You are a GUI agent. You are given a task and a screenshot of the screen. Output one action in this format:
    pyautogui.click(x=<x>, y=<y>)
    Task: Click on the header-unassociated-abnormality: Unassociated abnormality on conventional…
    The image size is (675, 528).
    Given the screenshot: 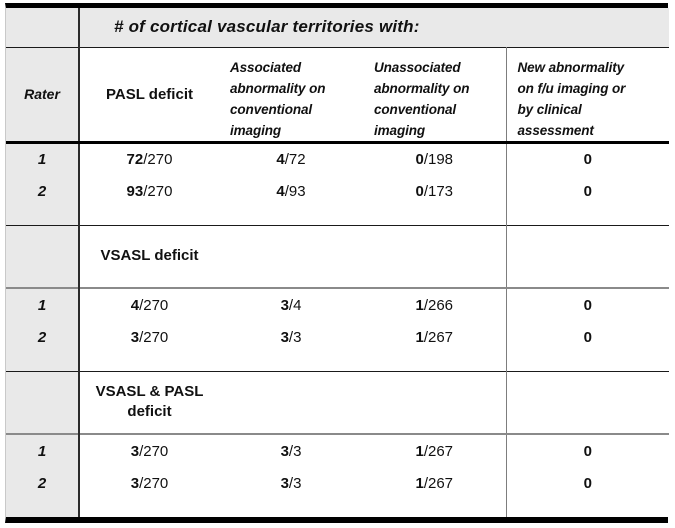 What is the action you would take?
    pyautogui.click(x=435, y=94)
    